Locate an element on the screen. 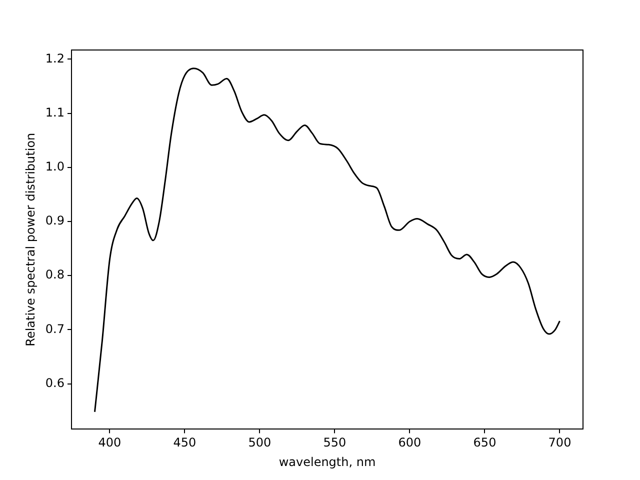 This screenshot has height=480, width=640. x-tick-label: 650 is located at coordinates (484, 443).